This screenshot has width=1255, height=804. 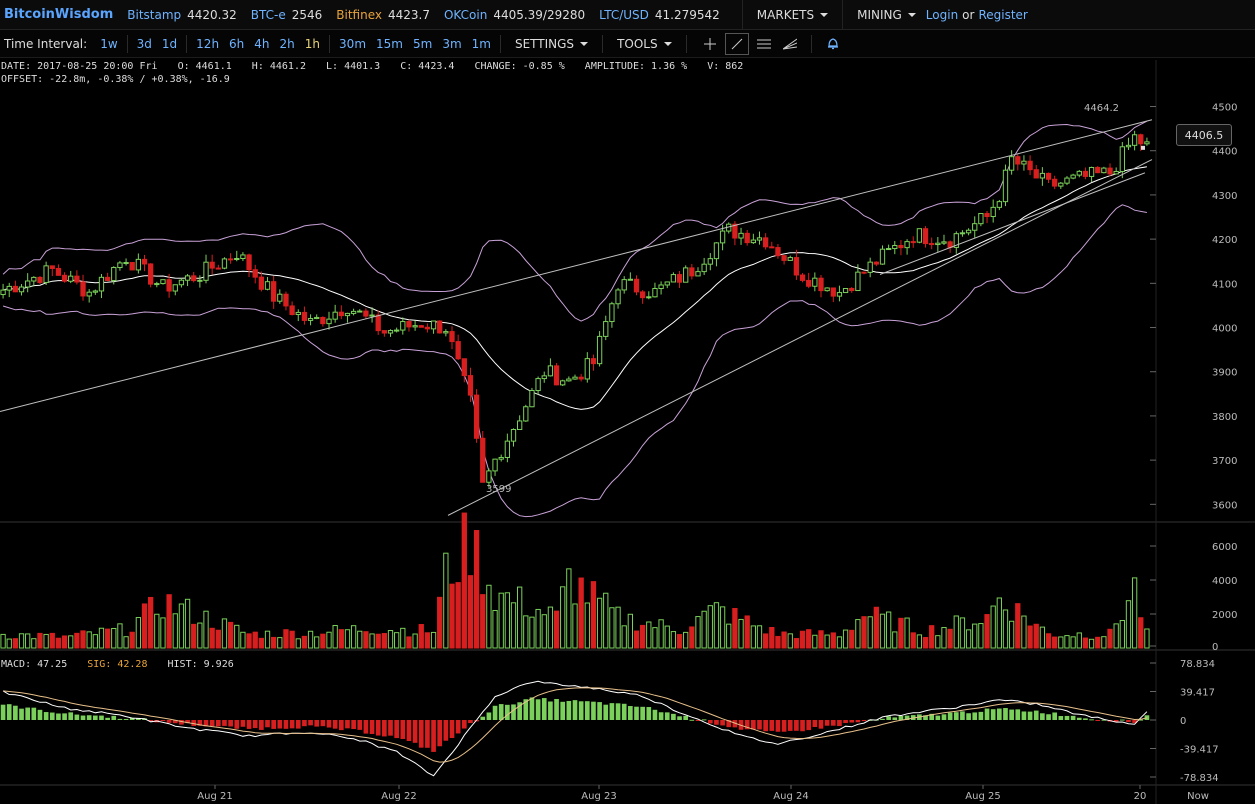 I want to click on interval-6h: 6h, so click(x=237, y=43).